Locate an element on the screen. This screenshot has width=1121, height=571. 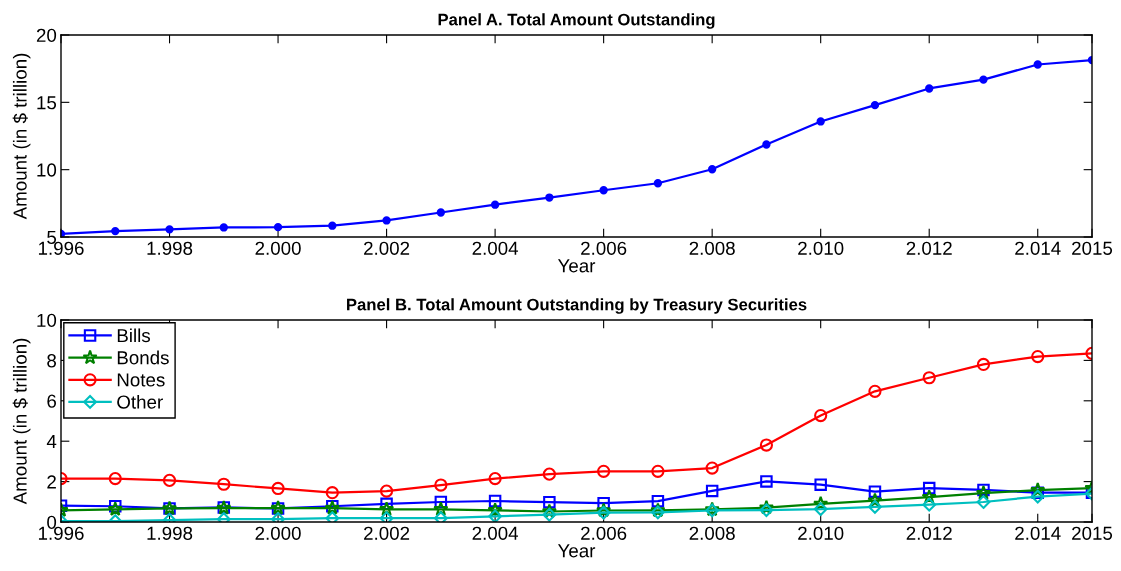
legend-label: Other is located at coordinates (140, 401).